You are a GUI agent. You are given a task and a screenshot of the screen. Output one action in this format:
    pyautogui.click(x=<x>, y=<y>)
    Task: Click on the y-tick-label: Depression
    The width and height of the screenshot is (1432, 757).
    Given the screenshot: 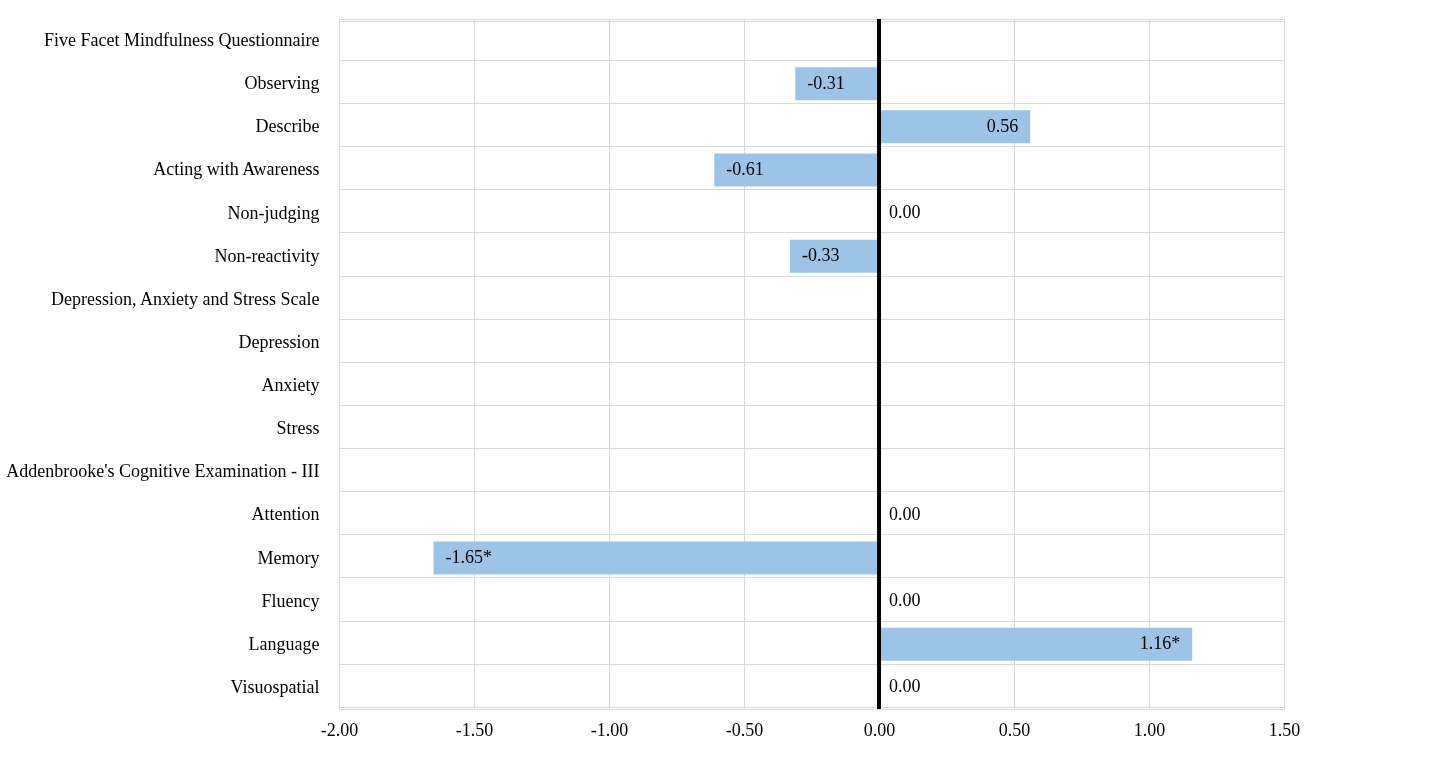 What is the action you would take?
    pyautogui.click(x=279, y=341)
    